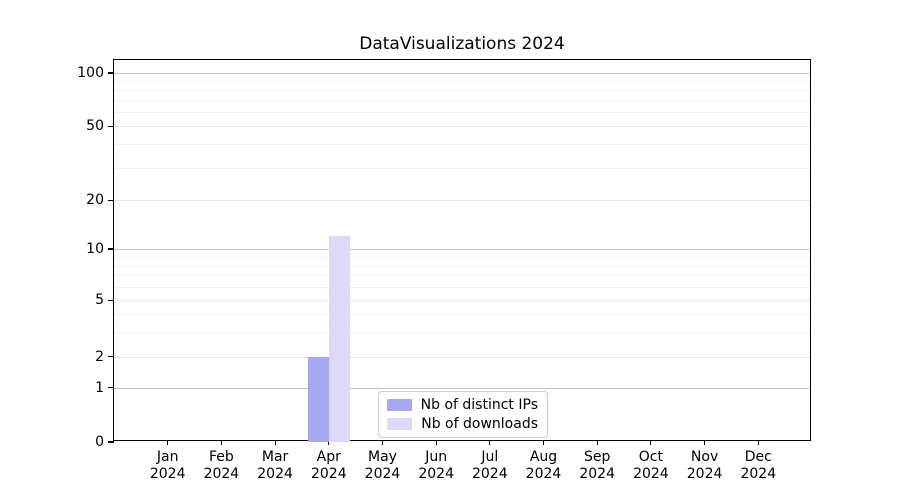  What do you see at coordinates (275, 457) in the screenshot?
I see `month-label: Mar` at bounding box center [275, 457].